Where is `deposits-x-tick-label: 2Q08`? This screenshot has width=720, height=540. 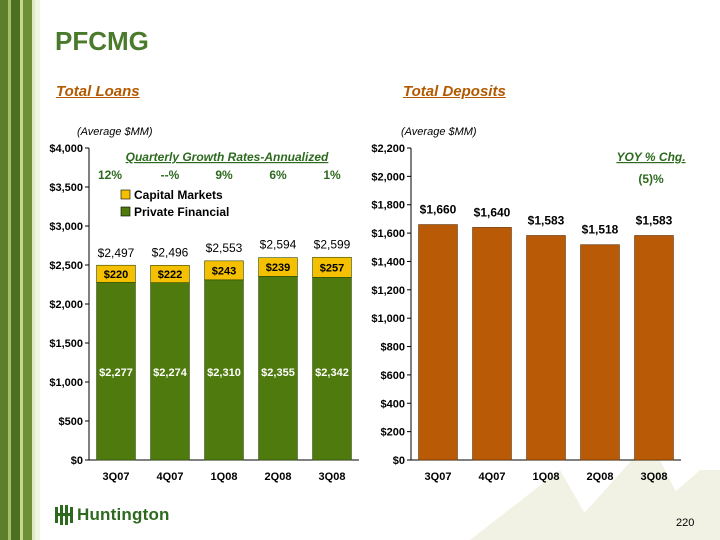 deposits-x-tick-label: 2Q08 is located at coordinates (600, 477).